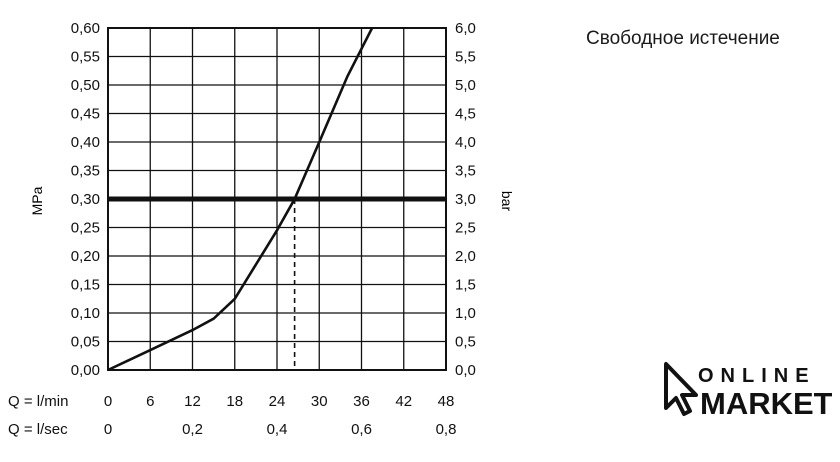 This screenshot has width=840, height=462. I want to click on y-tick-label-left: 0,05, so click(85, 342).